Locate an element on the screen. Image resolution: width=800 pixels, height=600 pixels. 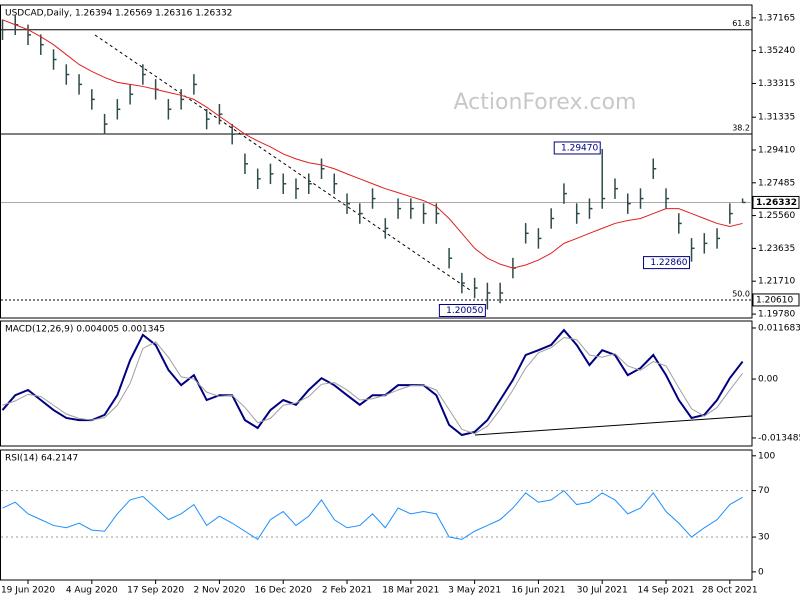
y-tick-label: 0.00 is located at coordinates (768, 380).